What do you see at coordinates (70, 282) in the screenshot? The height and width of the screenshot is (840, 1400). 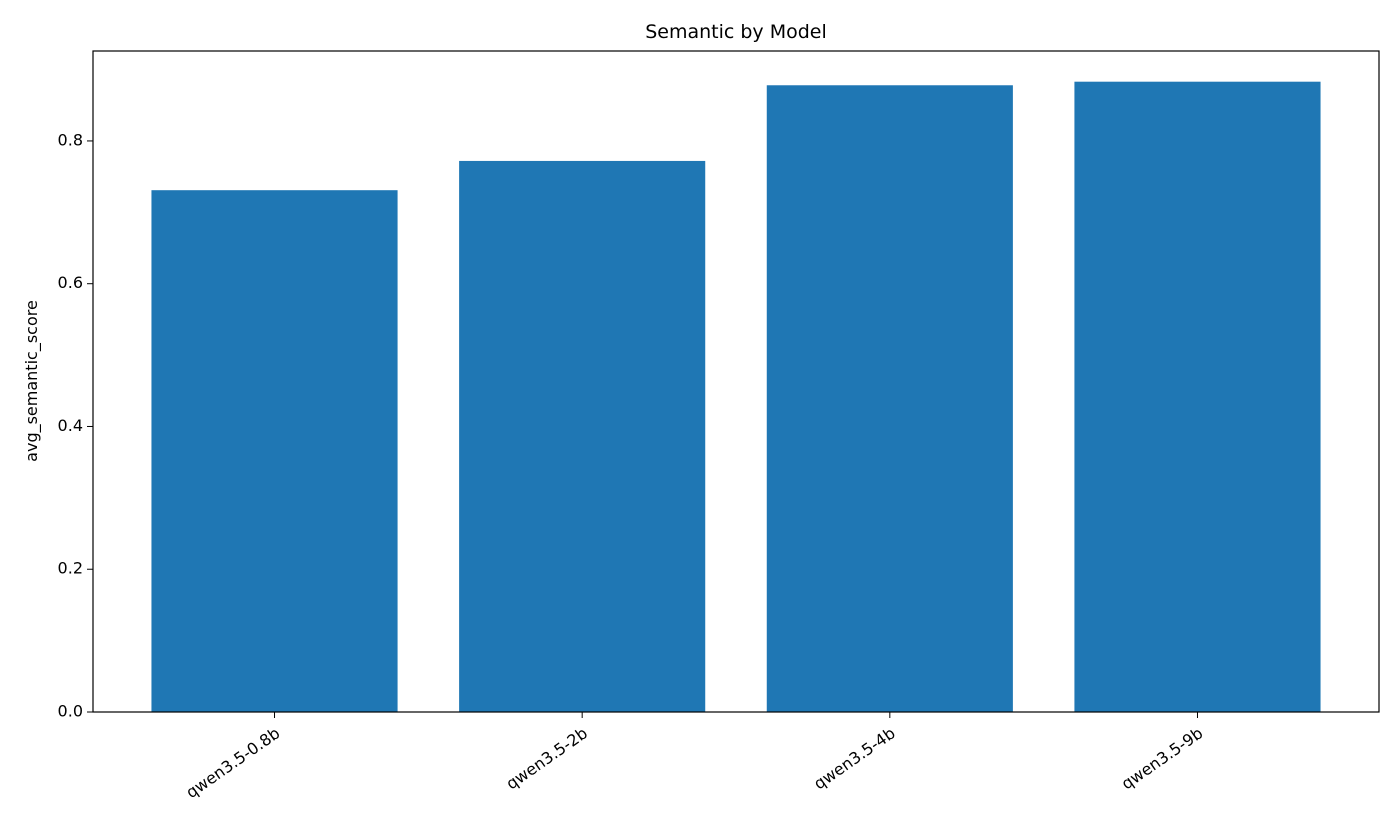 I see `y-tick-label: 0.6` at bounding box center [70, 282].